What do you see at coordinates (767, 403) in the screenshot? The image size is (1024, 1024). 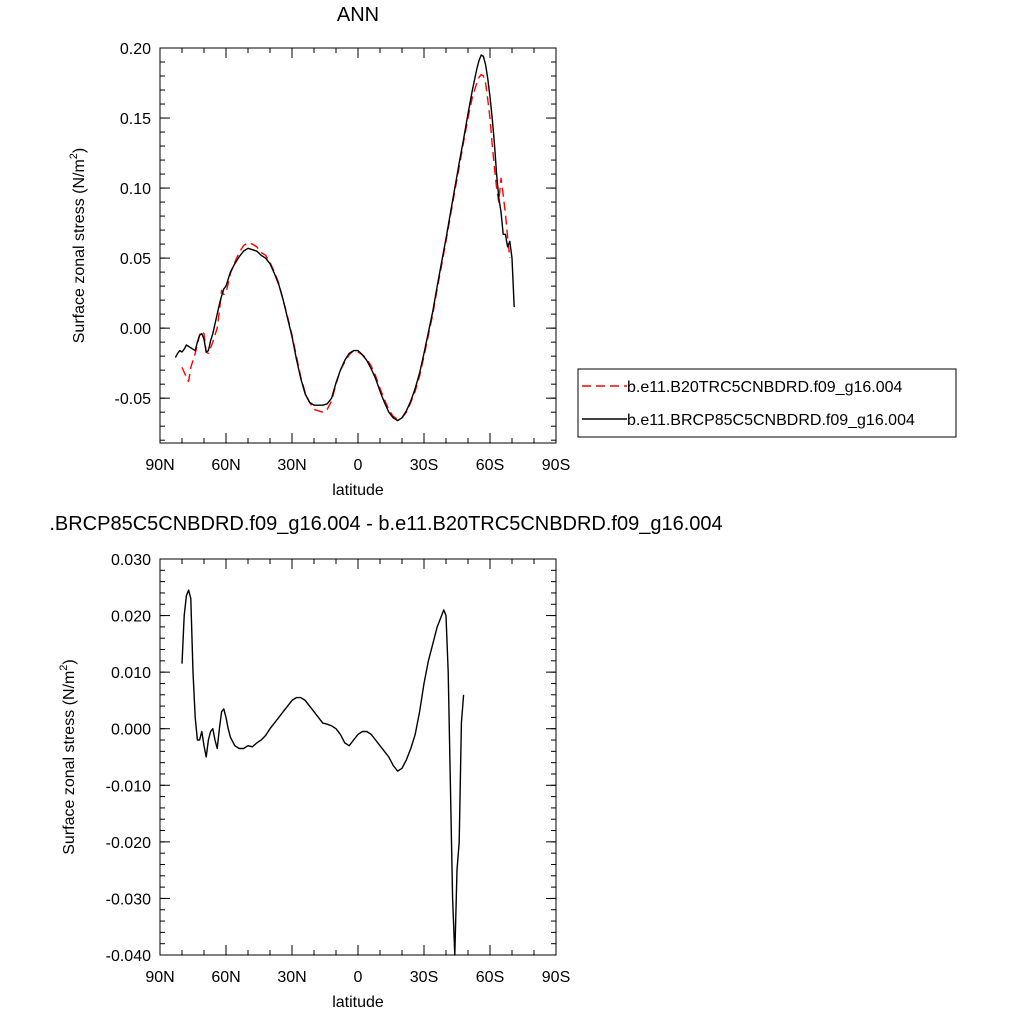 I see `legend-box` at bounding box center [767, 403].